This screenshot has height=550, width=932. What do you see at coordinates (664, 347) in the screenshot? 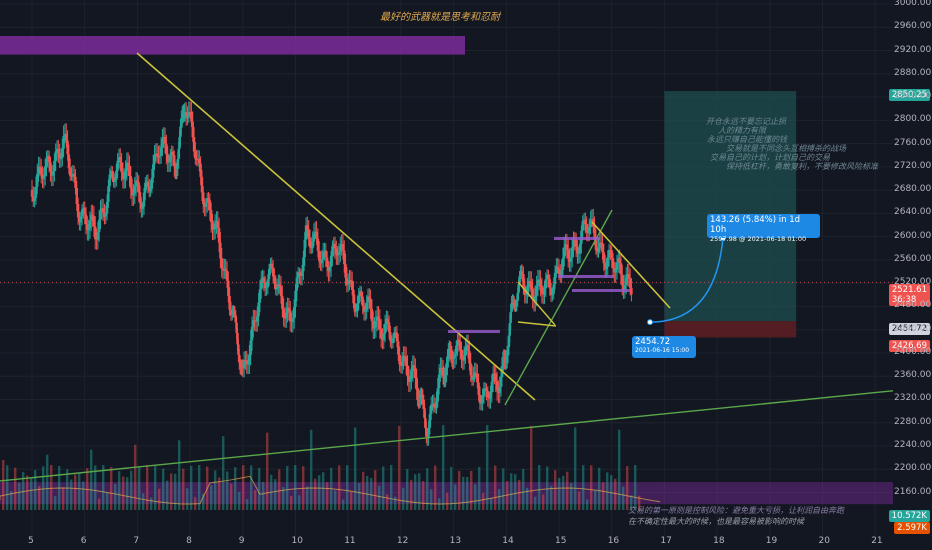
I see `entry-callout: 2454.72 2021-06-16 15:00` at bounding box center [664, 347].